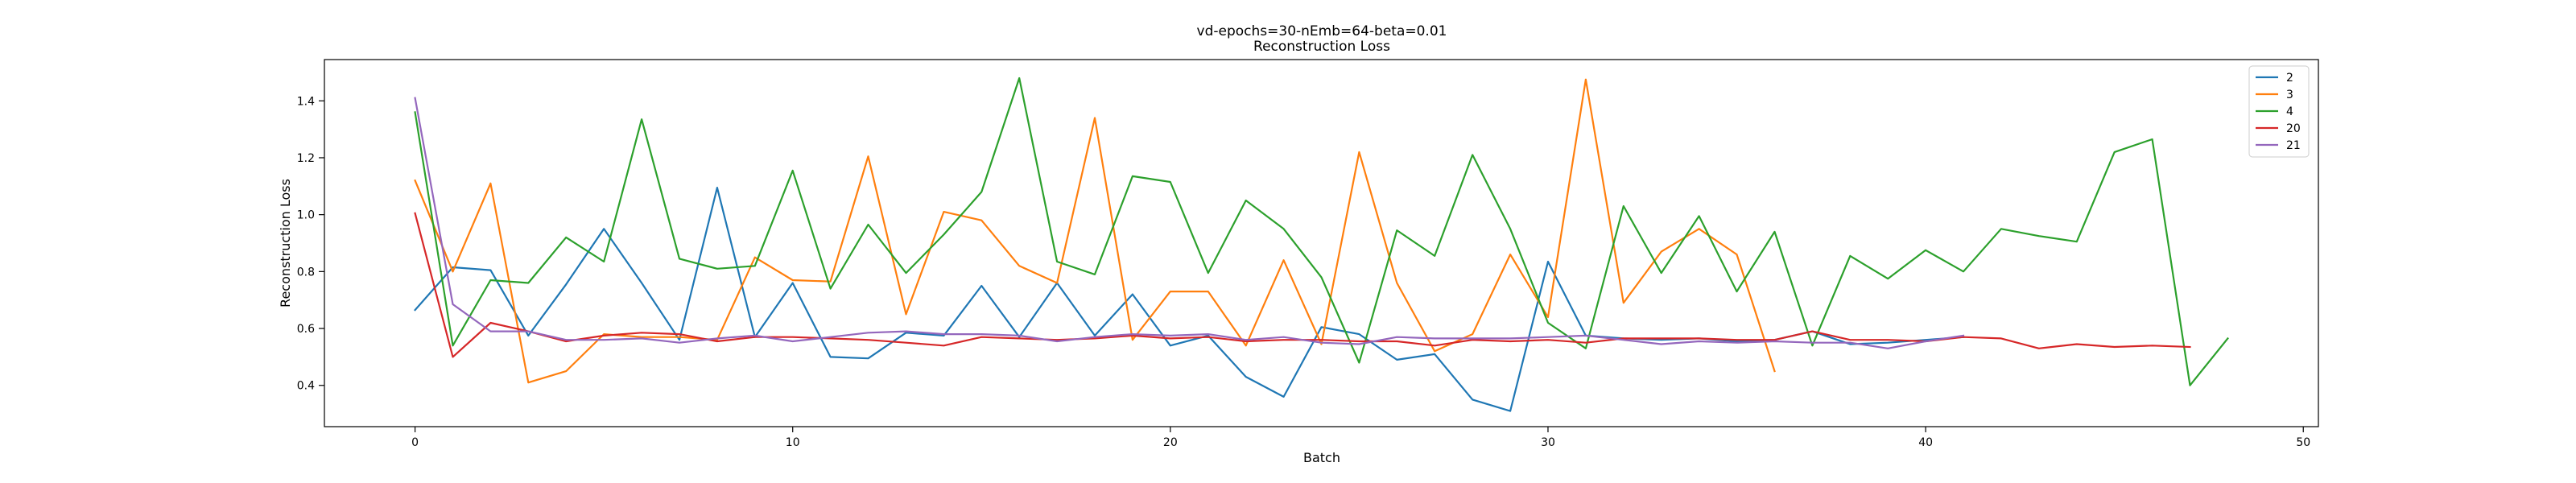  Describe the element at coordinates (2289, 95) in the screenshot. I see `legend-label-3: 3` at that location.